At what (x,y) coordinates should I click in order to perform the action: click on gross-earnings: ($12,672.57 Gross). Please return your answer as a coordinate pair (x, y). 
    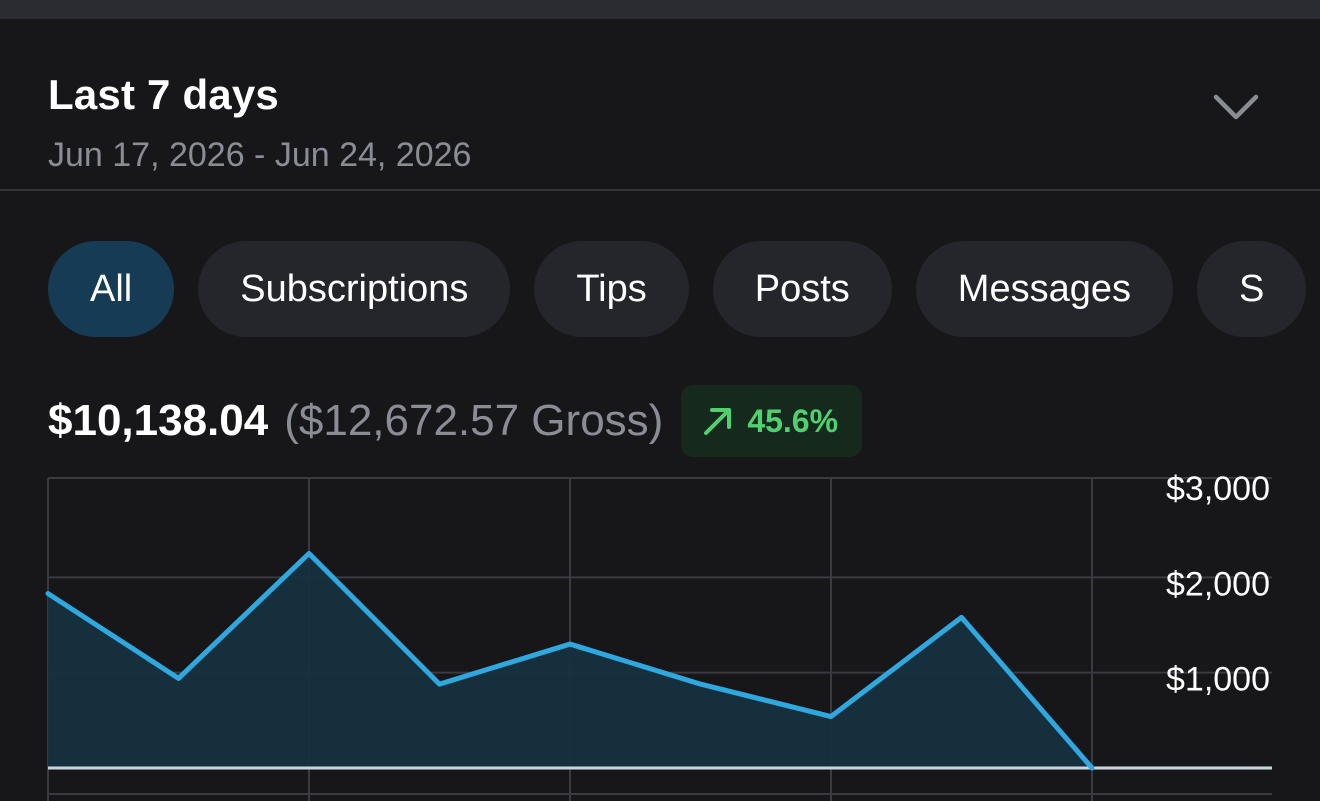
    Looking at the image, I should click on (474, 420).